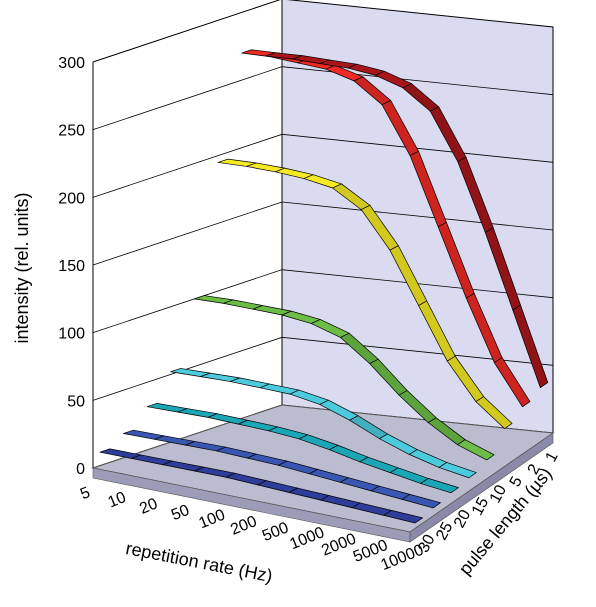  I want to click on y-tick-label: 150, so click(71, 266).